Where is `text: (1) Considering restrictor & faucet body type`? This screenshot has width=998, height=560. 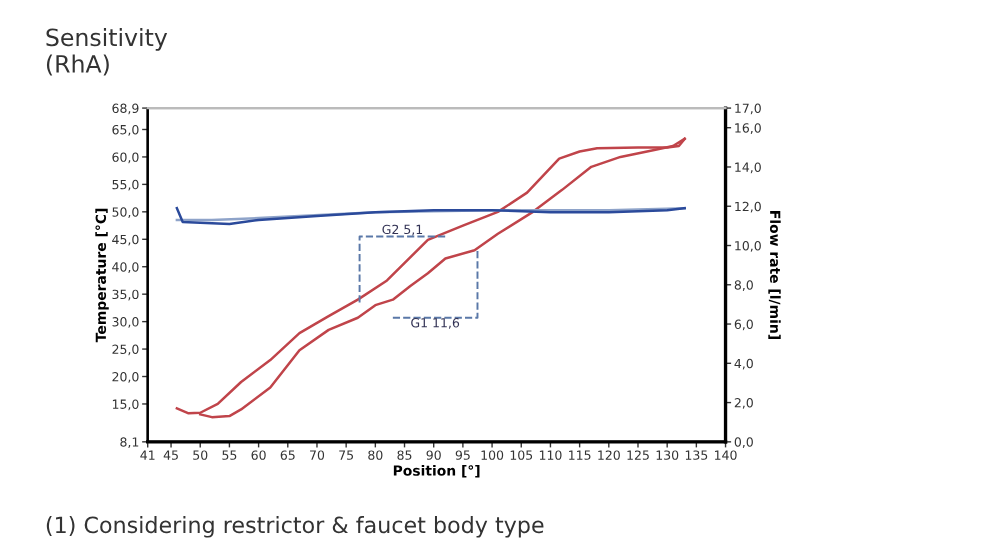
text: (1) Considering restrictor & faucet body type is located at coordinates (295, 527).